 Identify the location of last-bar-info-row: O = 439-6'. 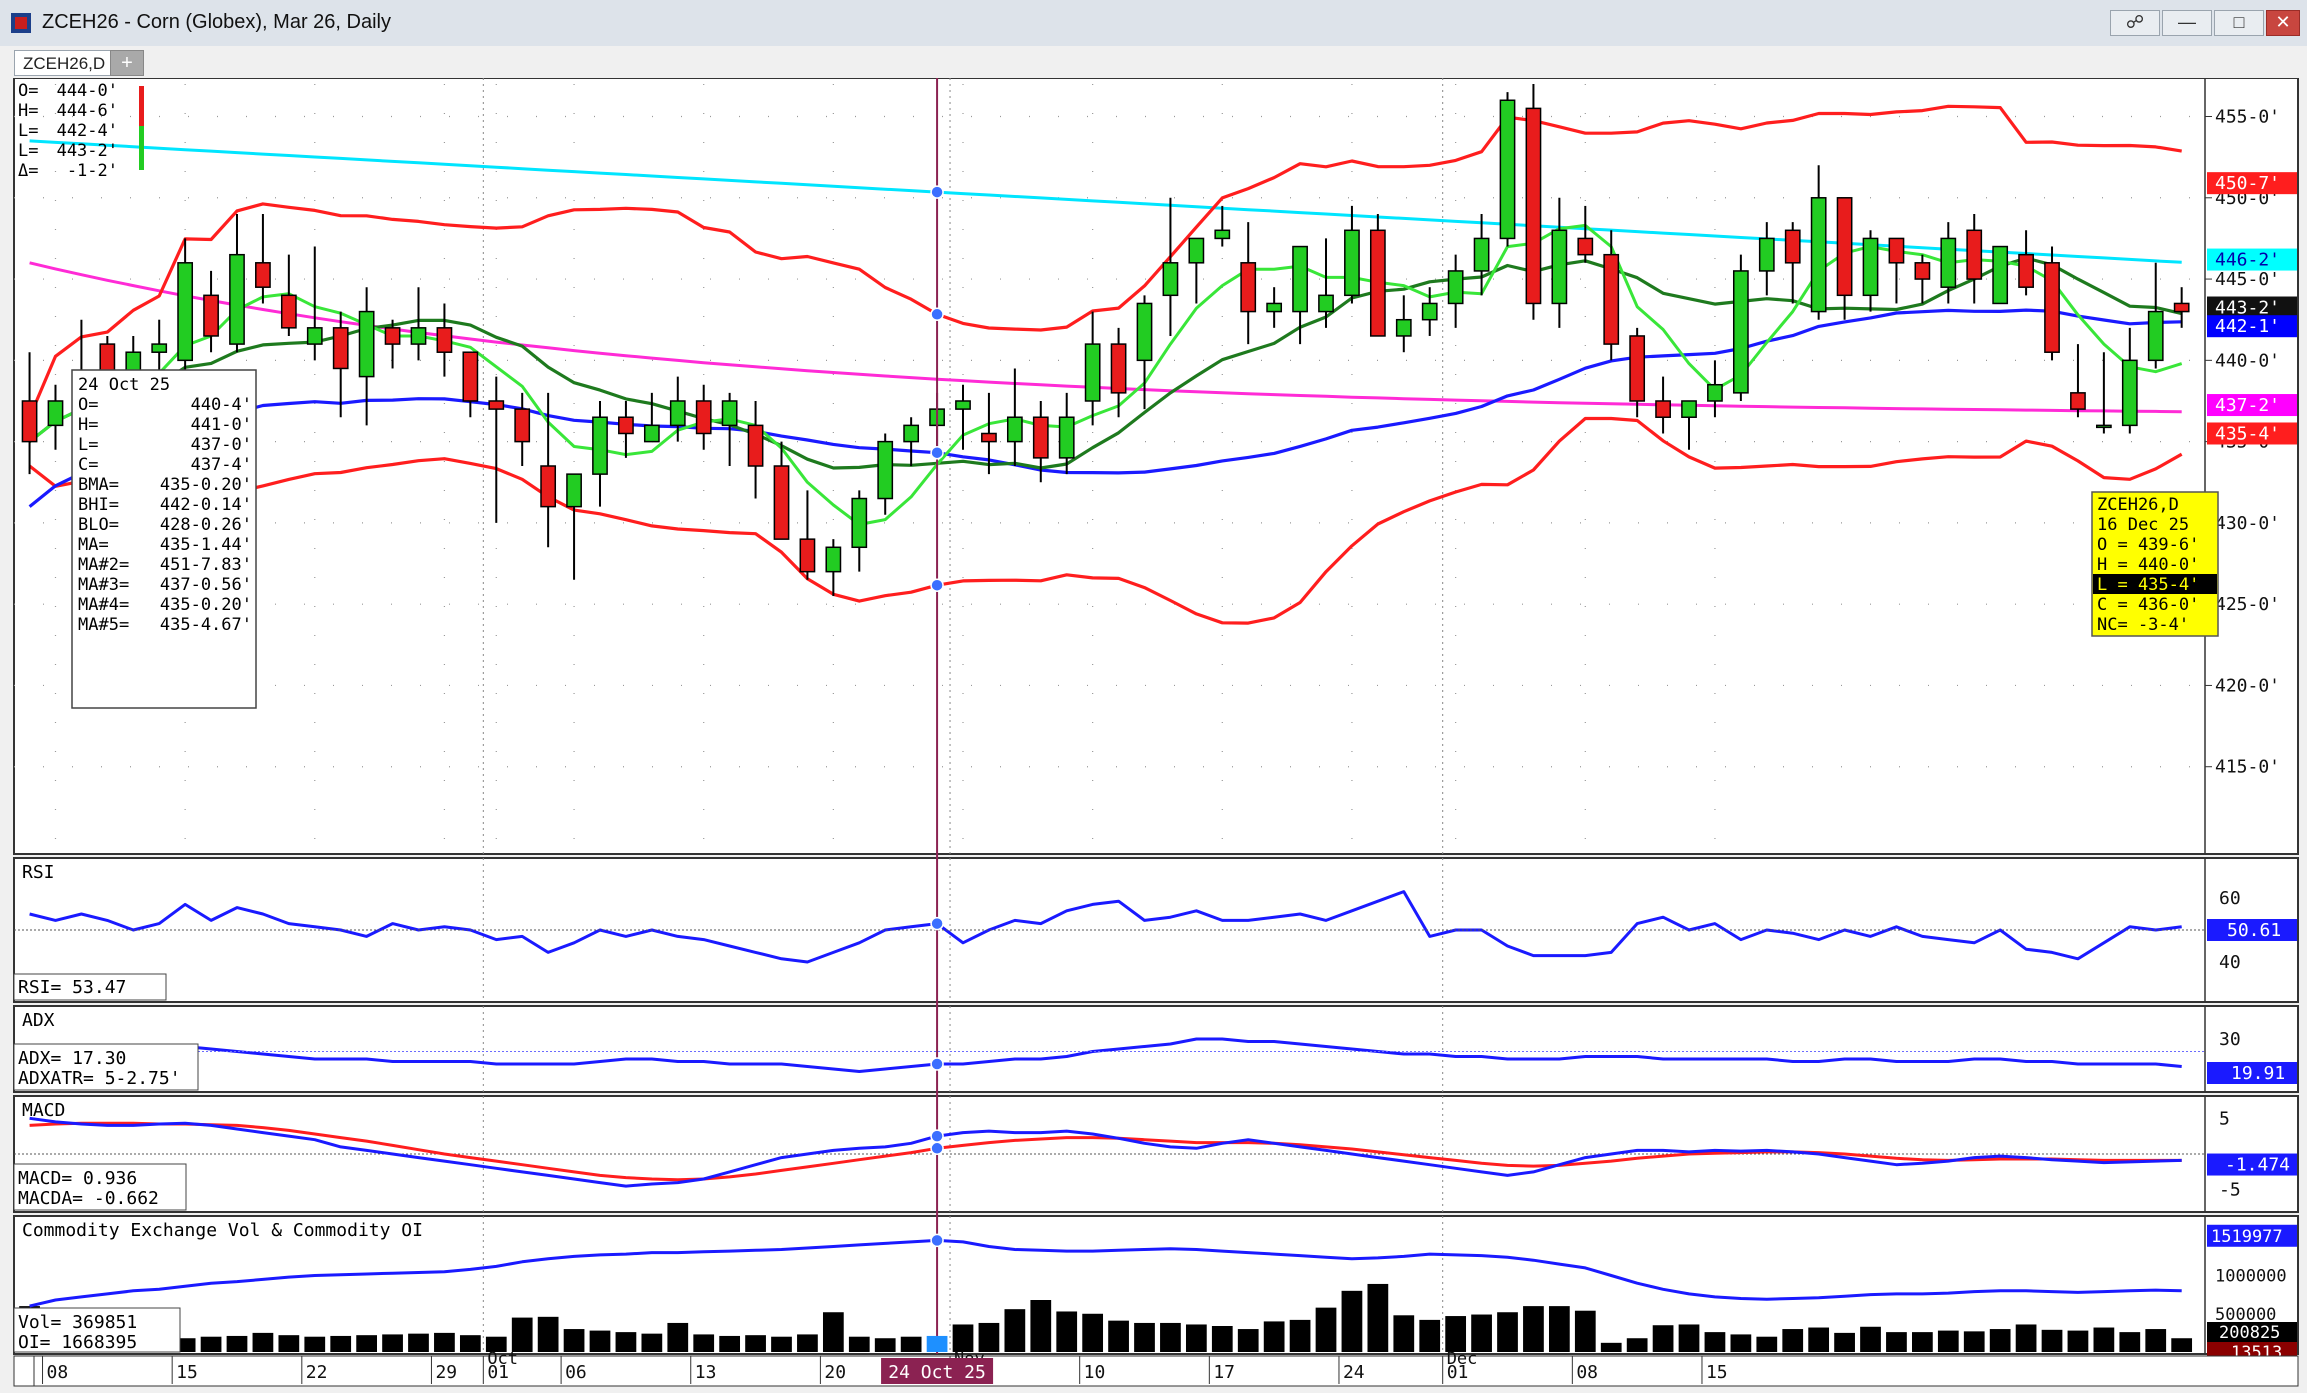
(2148, 545).